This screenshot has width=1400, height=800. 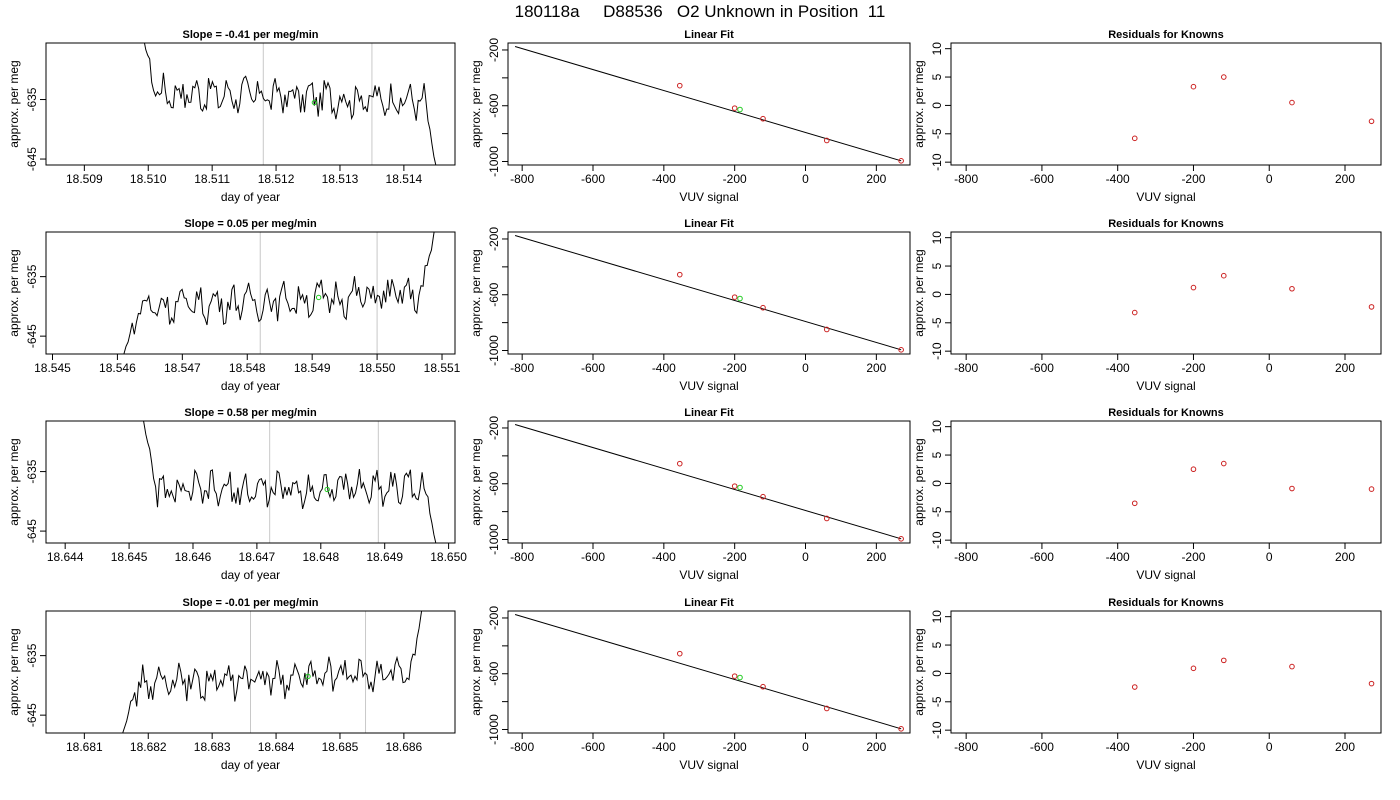 What do you see at coordinates (182, 368) in the screenshot?
I see `x-tick-label: 18.547` at bounding box center [182, 368].